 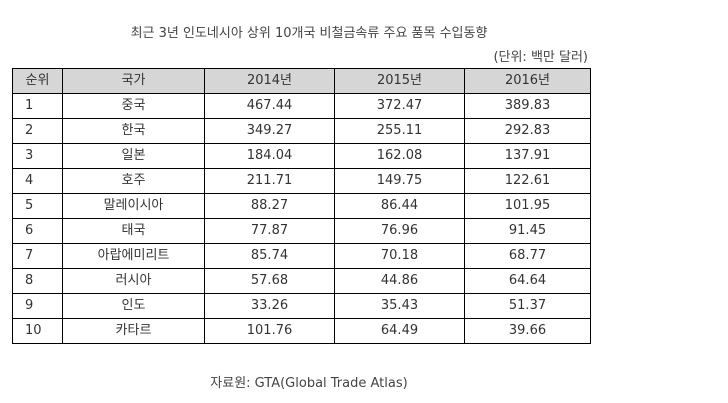 I want to click on cell-2016: 137.91, so click(x=527, y=156).